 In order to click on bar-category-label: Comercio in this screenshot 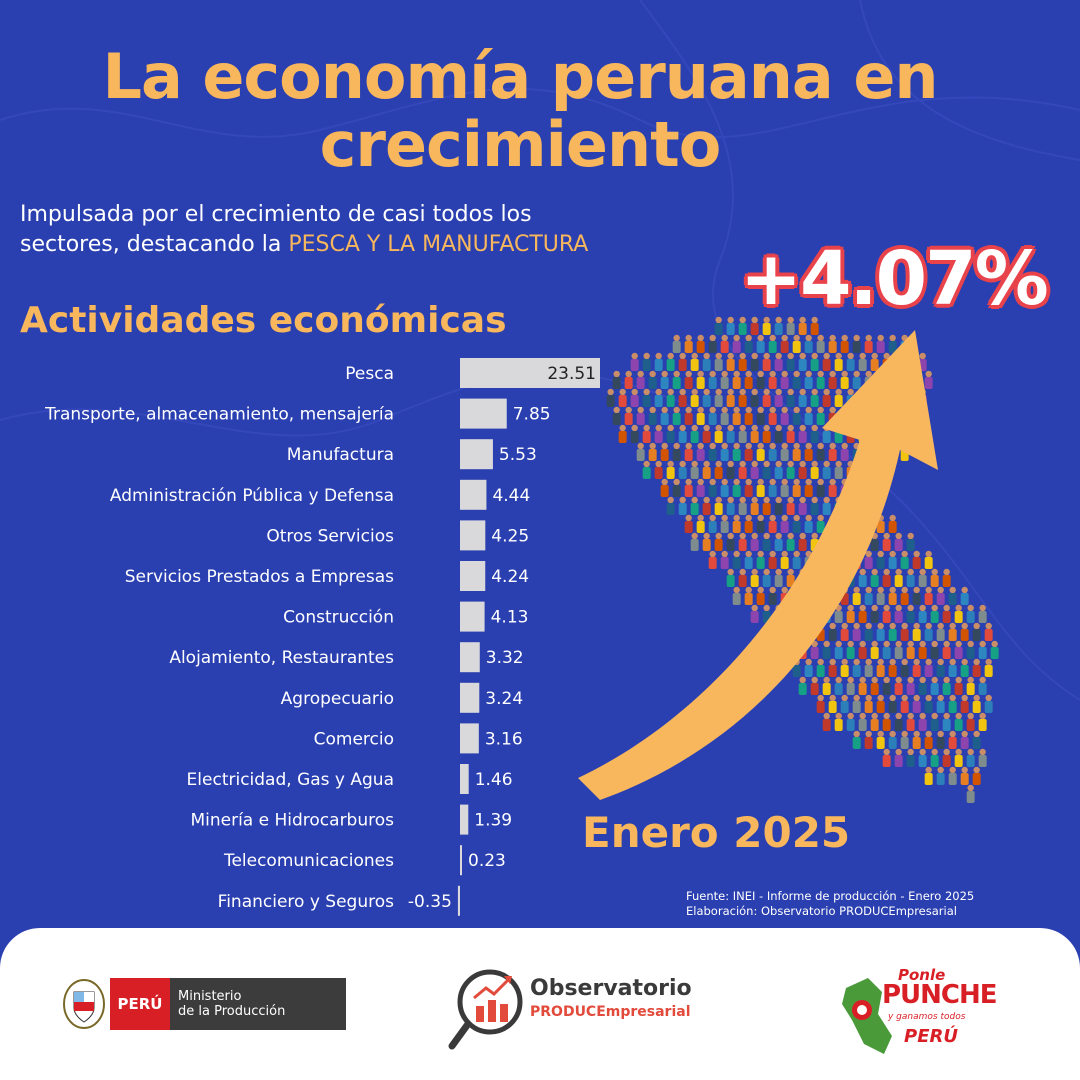, I will do `click(354, 739)`.